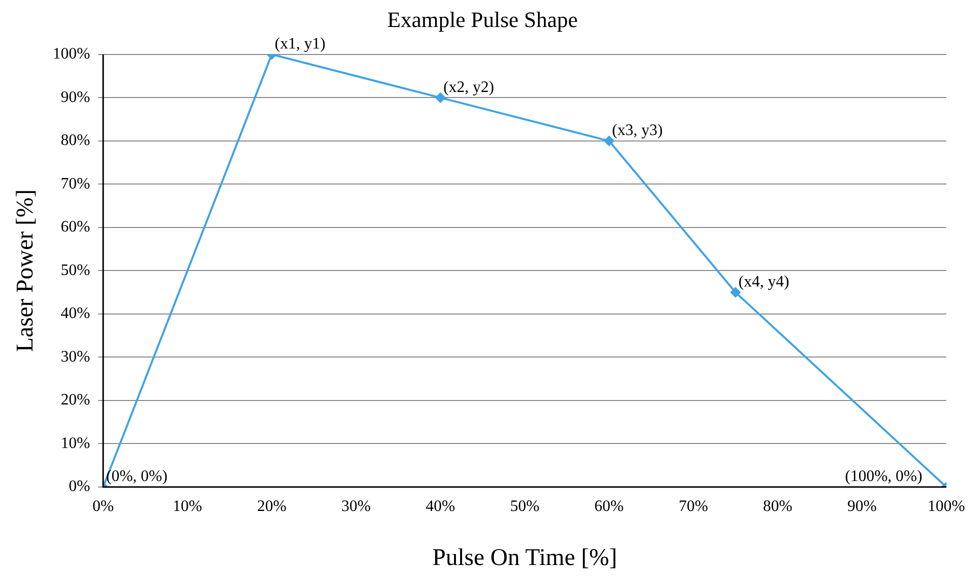 The width and height of the screenshot is (975, 581). Describe the element at coordinates (75, 357) in the screenshot. I see `y-tick-label: 30%` at that location.